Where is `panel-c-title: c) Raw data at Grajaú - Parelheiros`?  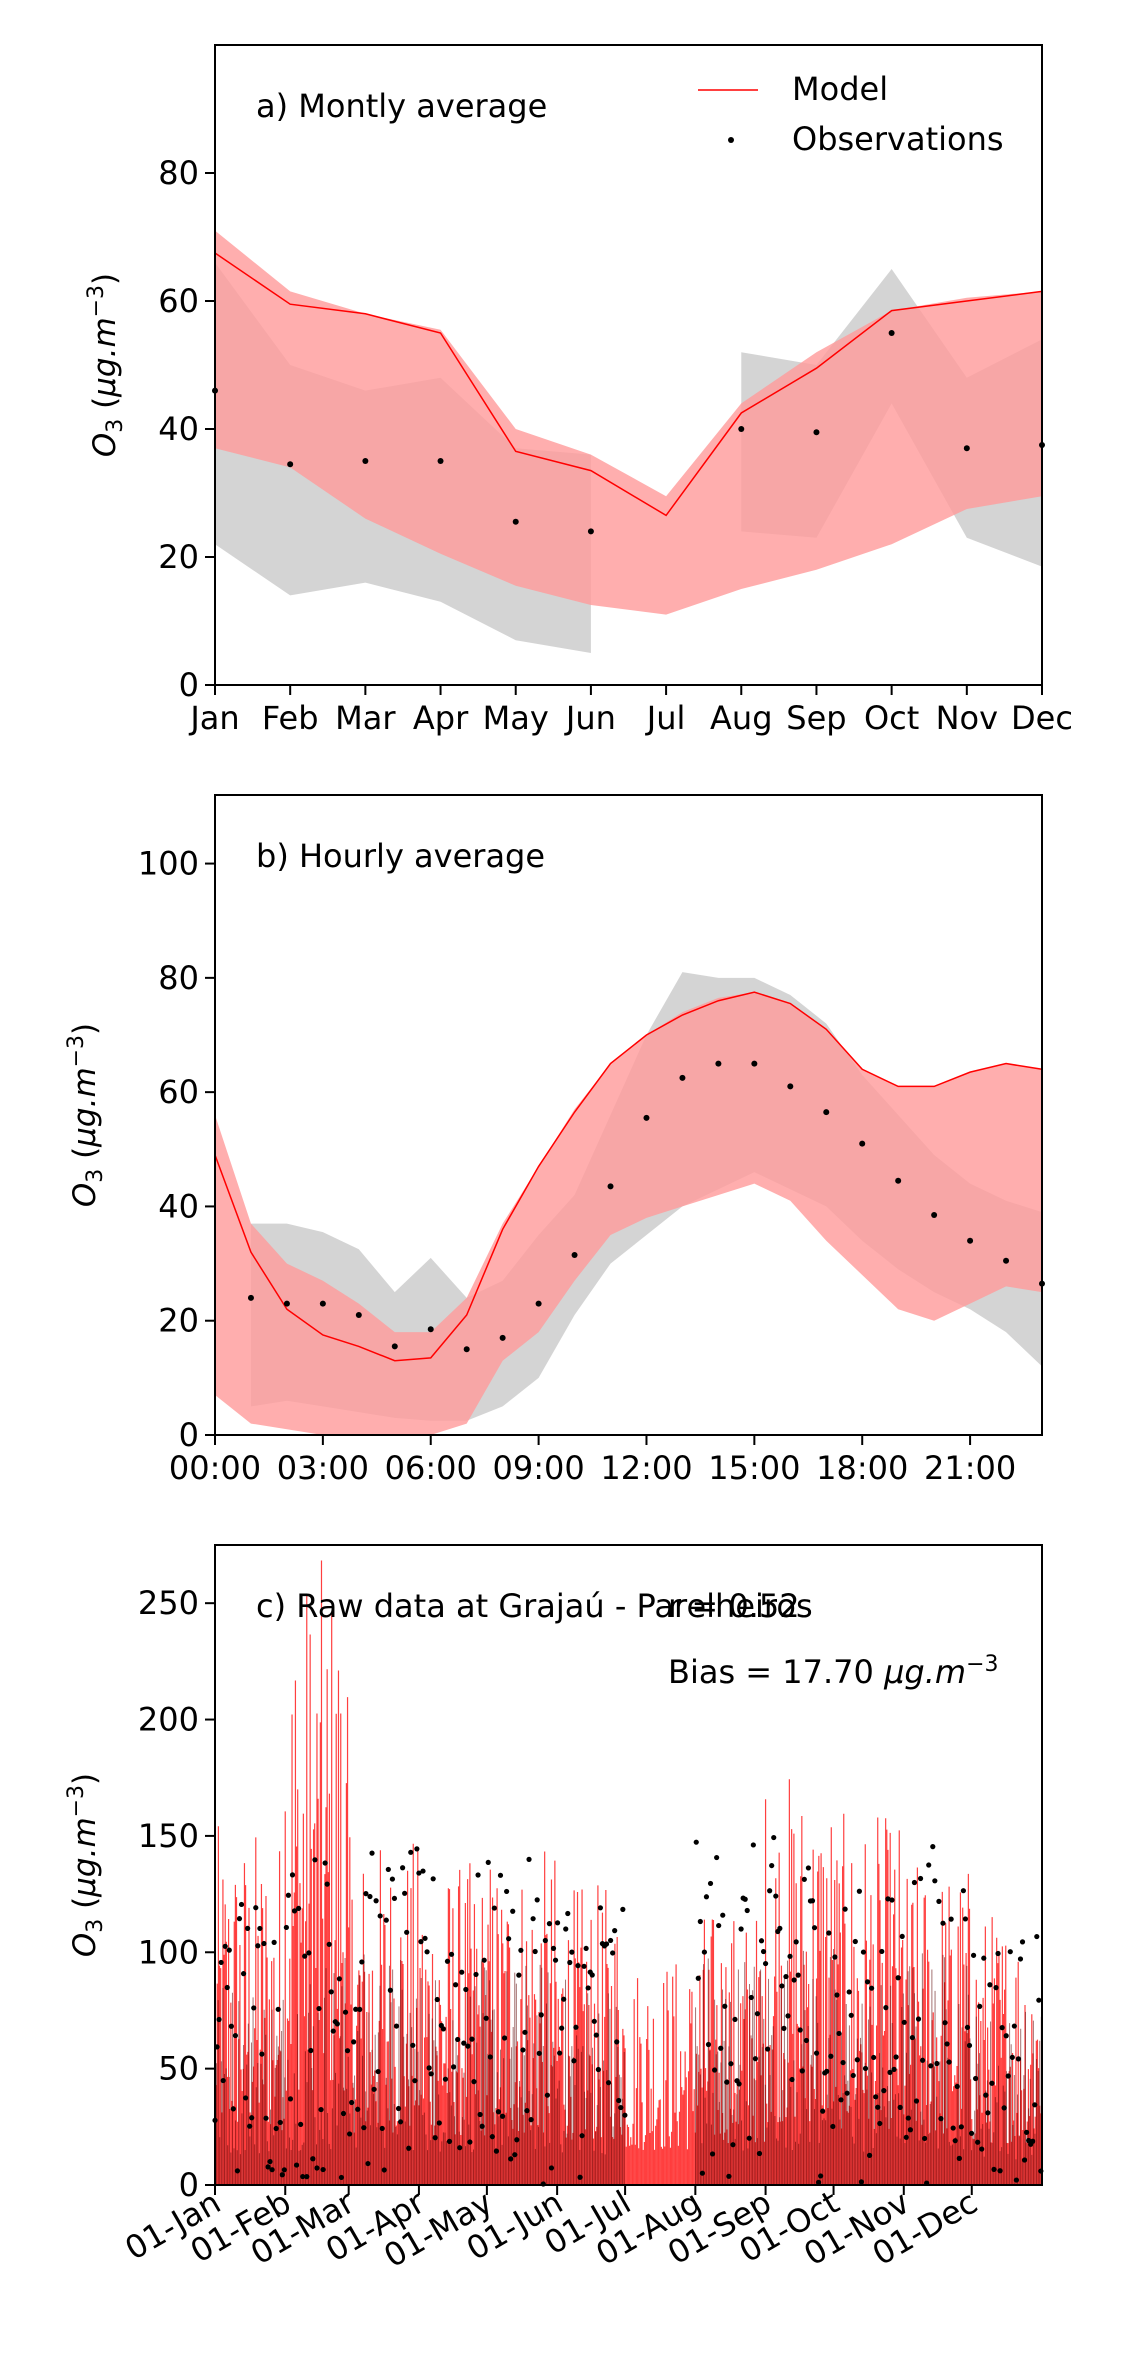
panel-c-title: c) Raw data at Grajaú - Parelheiros is located at coordinates (534, 1606).